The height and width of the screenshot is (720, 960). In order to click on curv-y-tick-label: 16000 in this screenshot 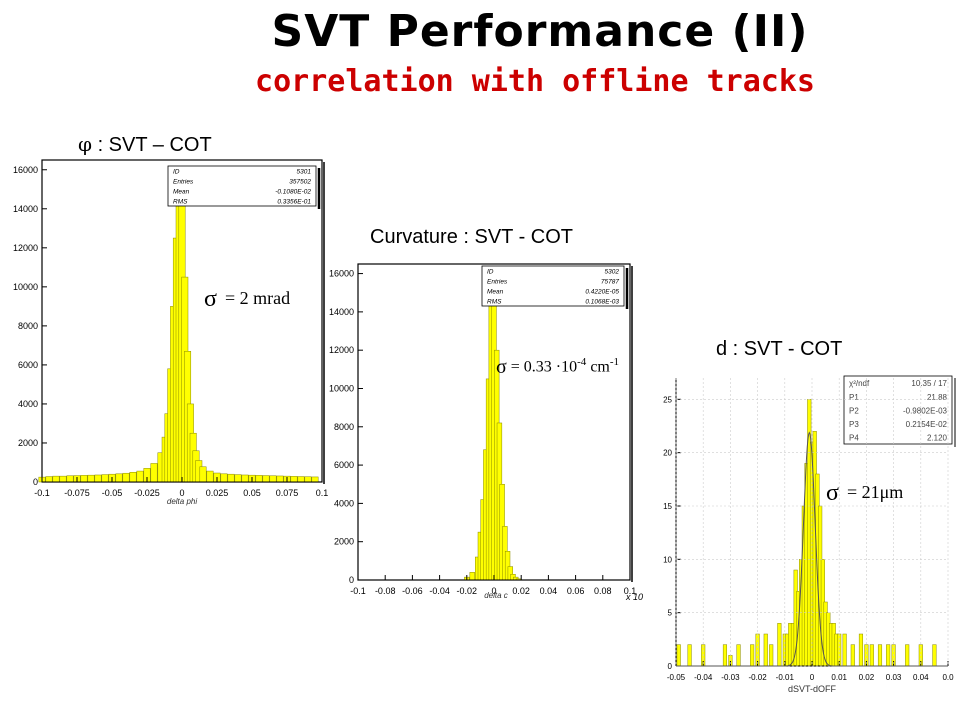, I will do `click(341, 274)`.